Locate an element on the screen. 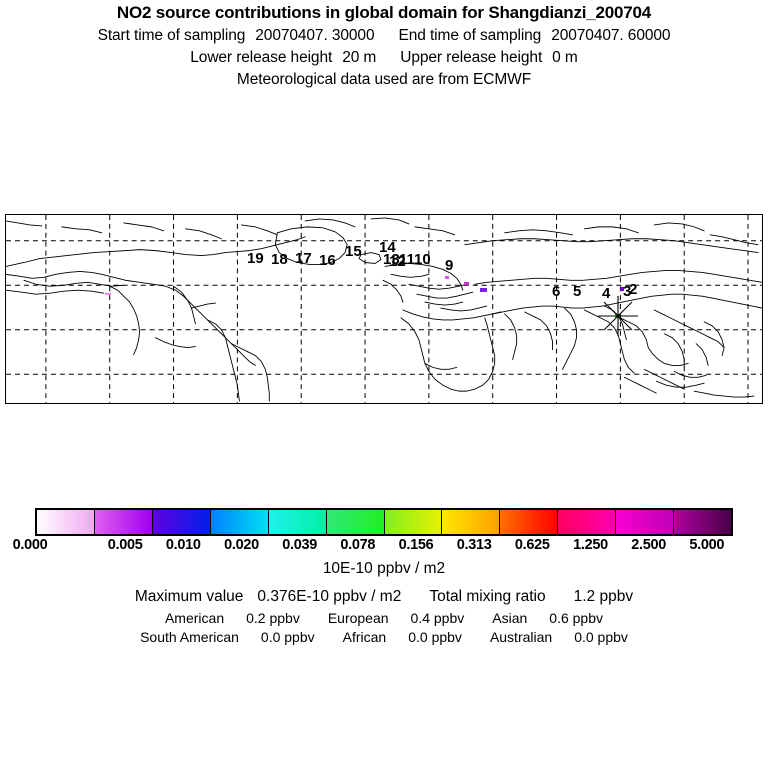  trajectory-day-13: 13 is located at coordinates (391, 259).